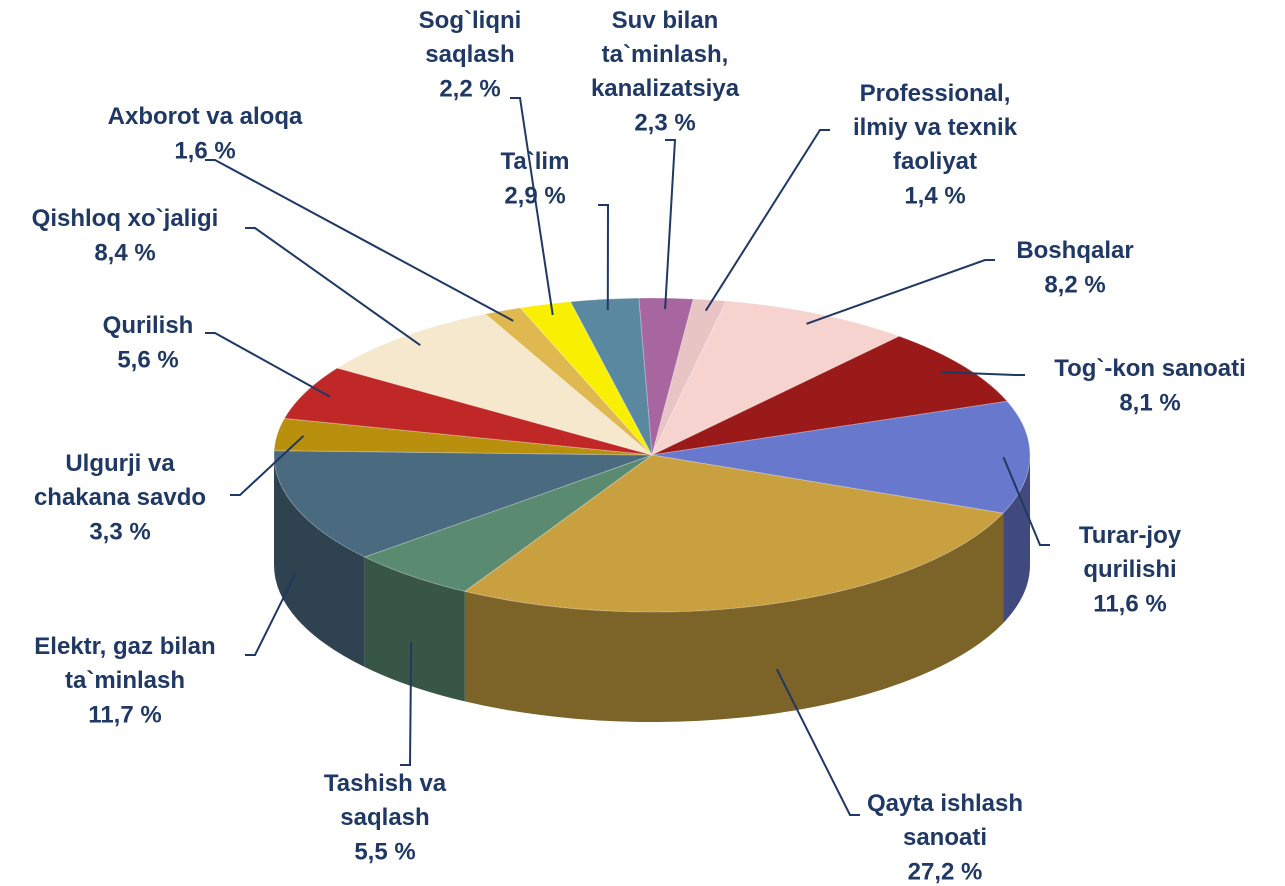  Describe the element at coordinates (120, 480) in the screenshot. I see `slice-label: Ulgurji va chakana savdo` at that location.